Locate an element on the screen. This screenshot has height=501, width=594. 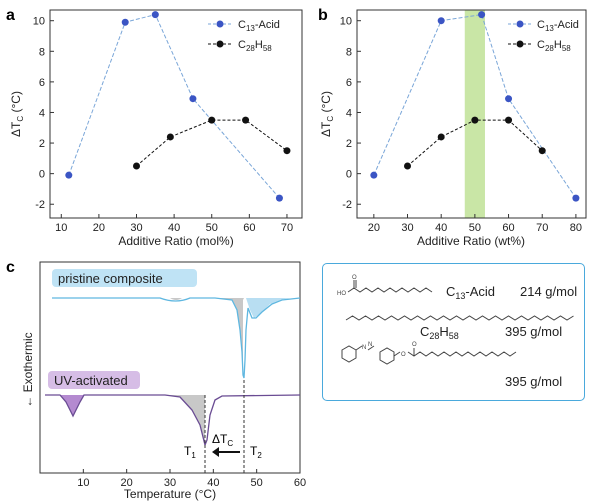
panel-a-xlabel: Additive Ratio (mol%) is located at coordinates (175, 241).